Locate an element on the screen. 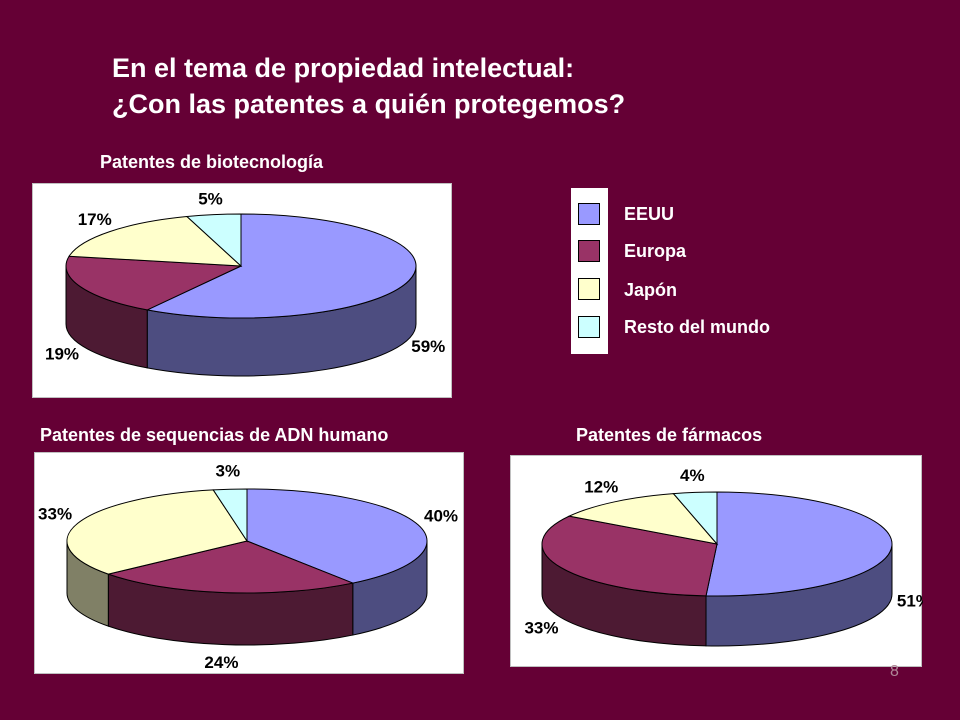 This screenshot has width=960, height=720. far-label-2: 12% is located at coordinates (601, 487).